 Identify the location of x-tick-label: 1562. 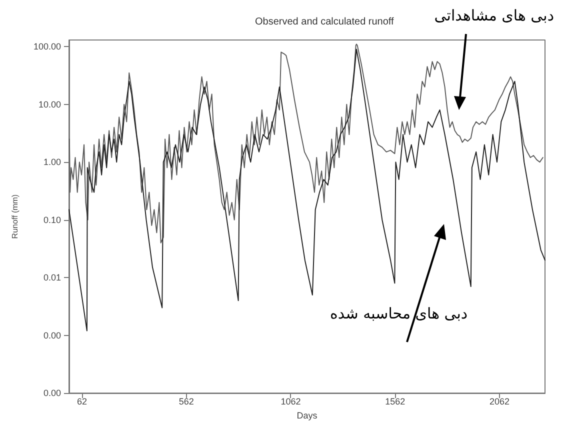
(395, 401).